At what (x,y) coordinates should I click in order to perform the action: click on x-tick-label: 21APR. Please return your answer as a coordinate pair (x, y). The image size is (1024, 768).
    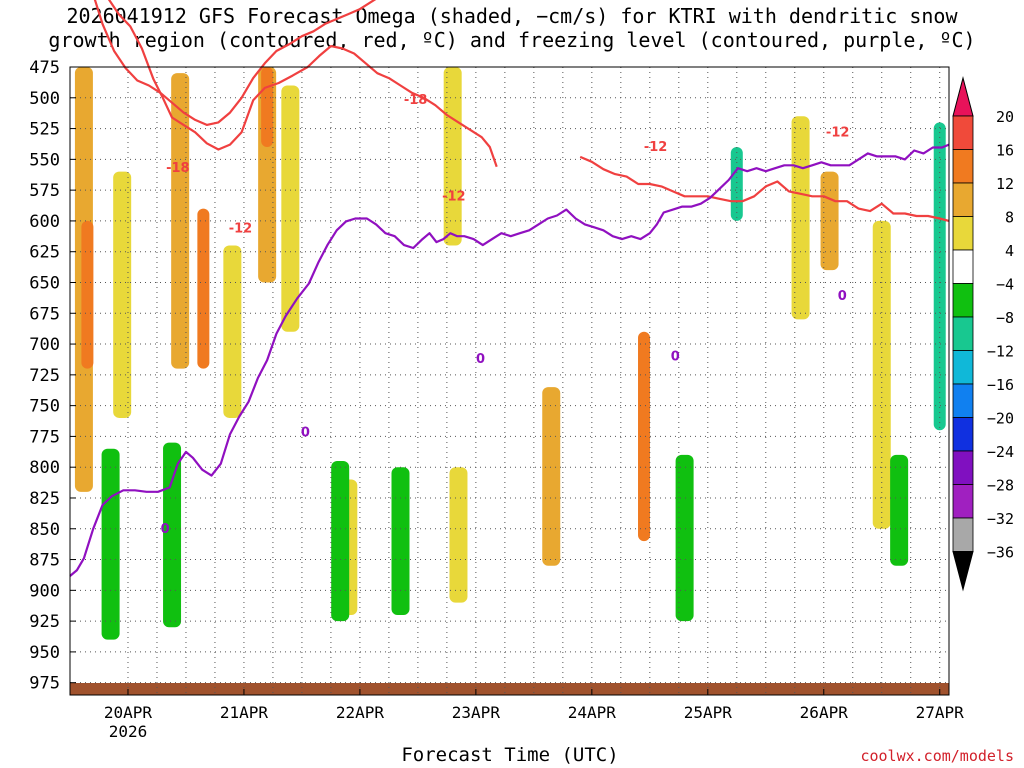
    Looking at the image, I should click on (244, 712).